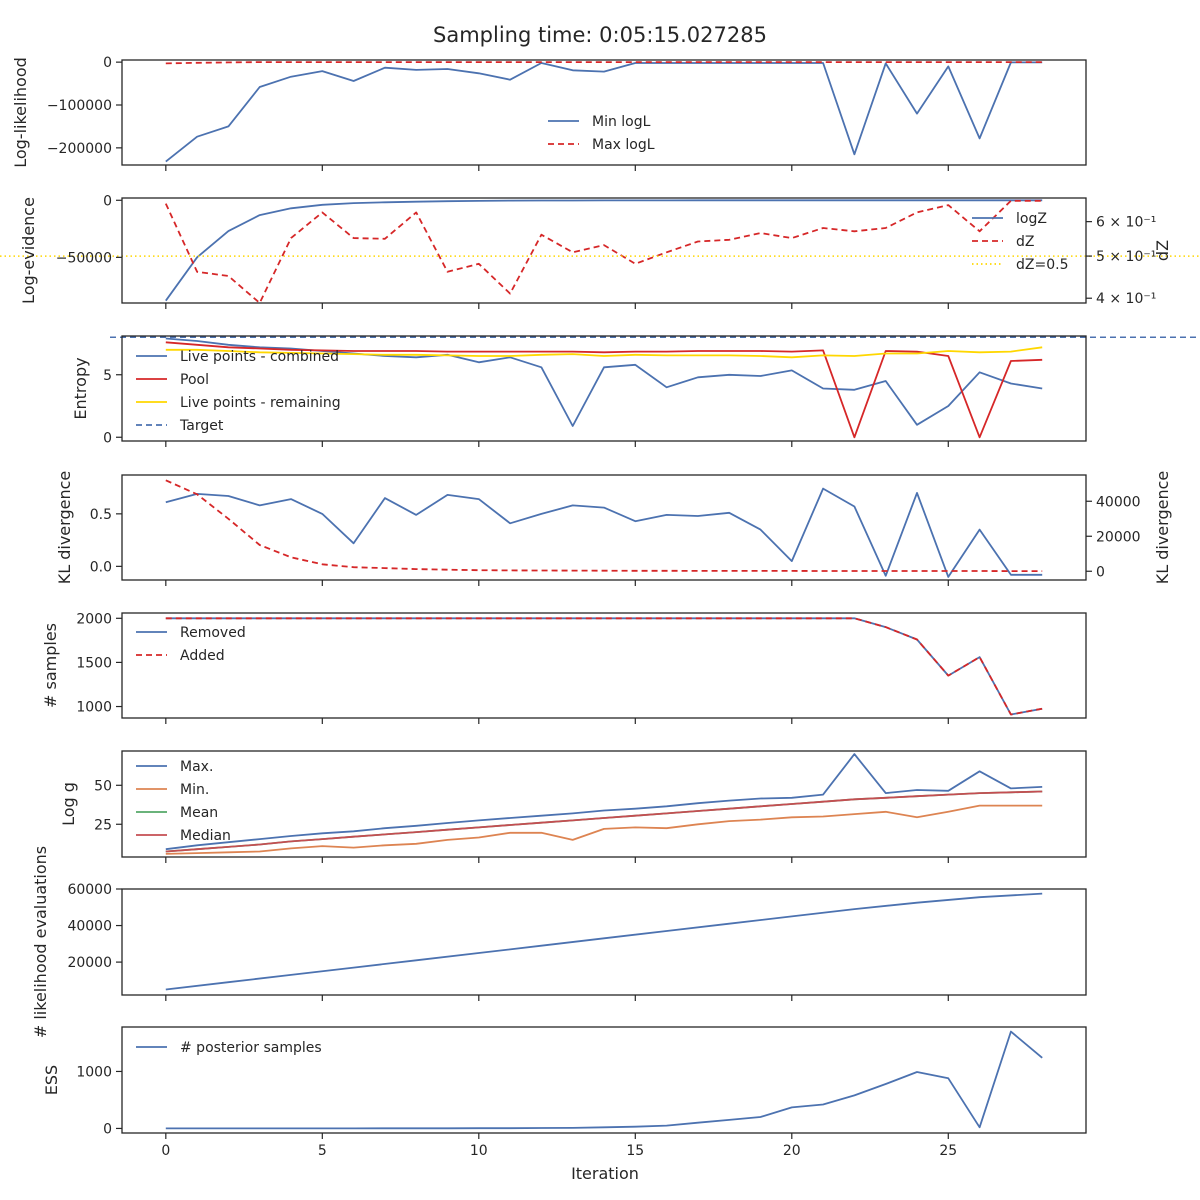 Image resolution: width=1200 pixels, height=1200 pixels. What do you see at coordinates (199, 813) in the screenshot?
I see `legend-label: Mean` at bounding box center [199, 813].